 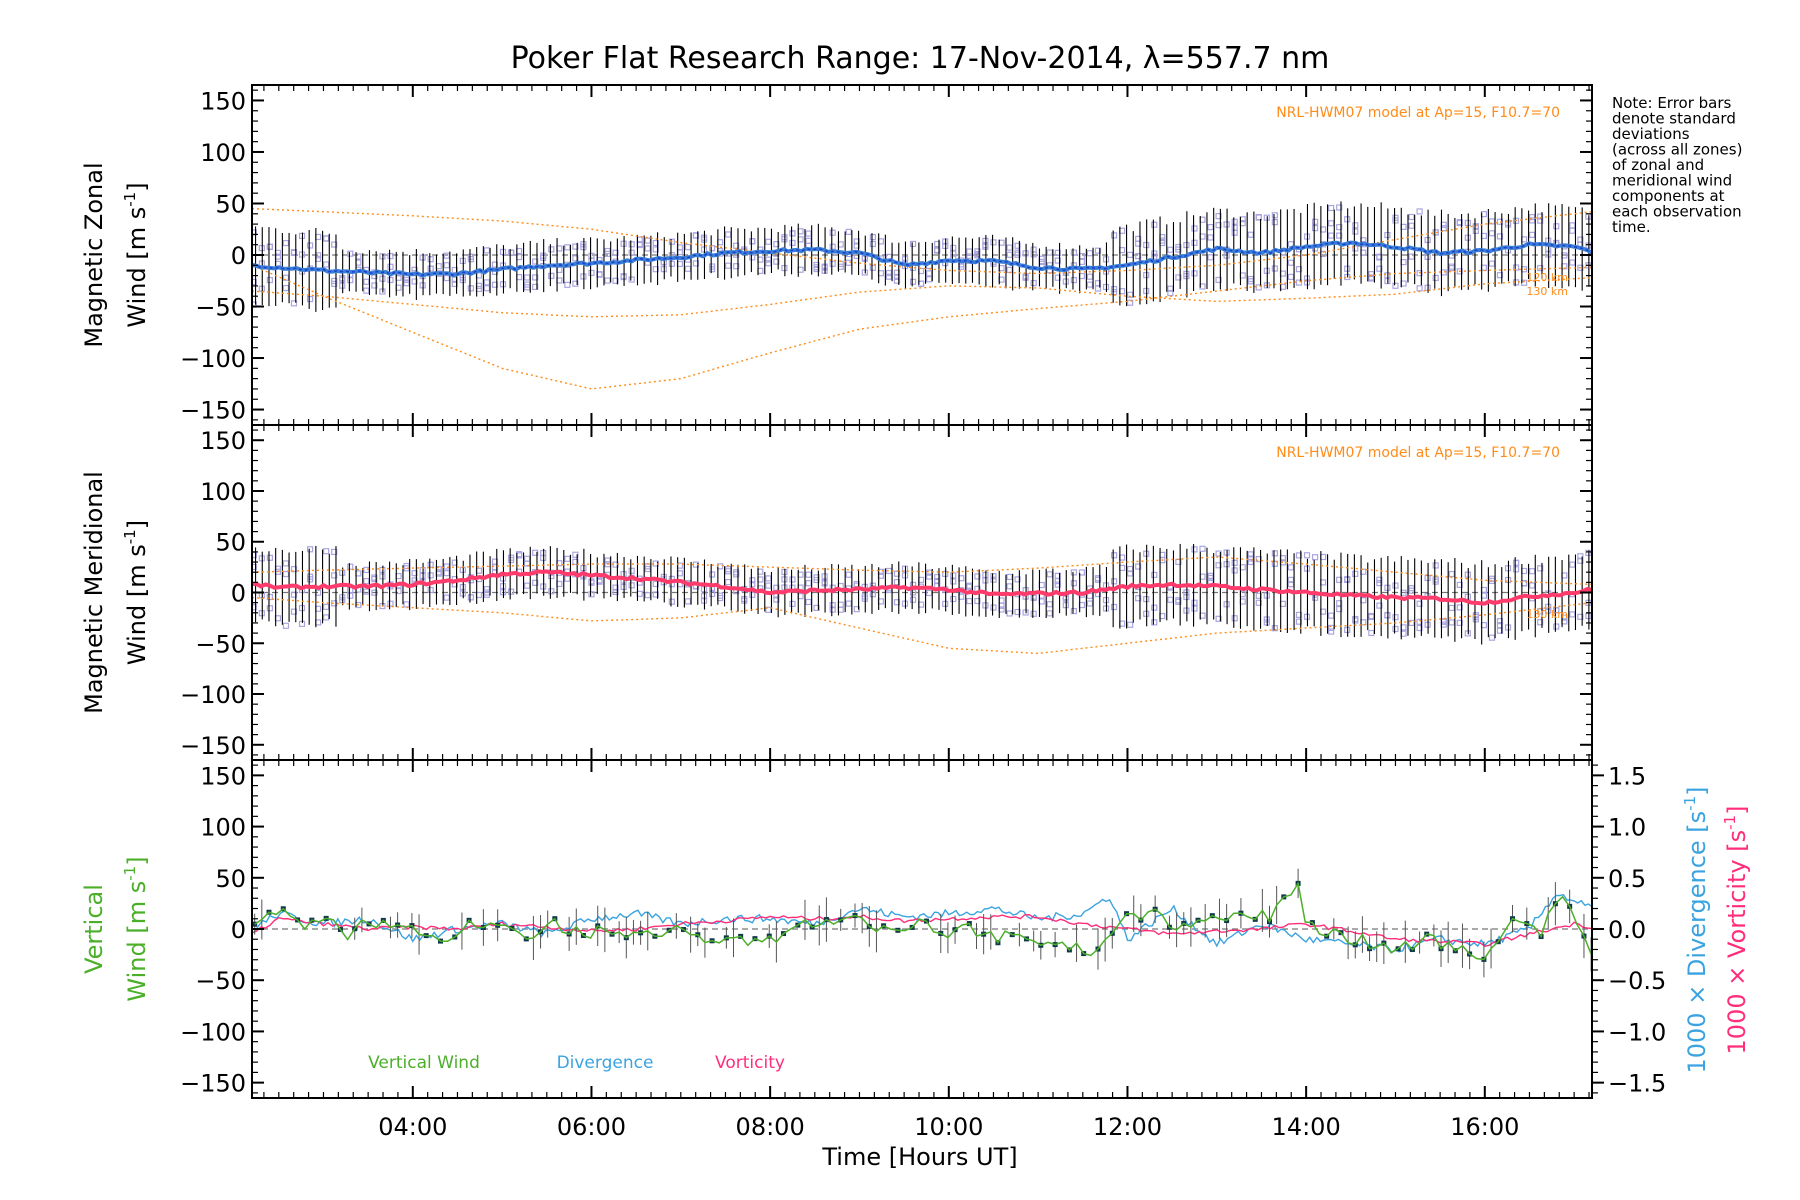 What do you see at coordinates (1658, 165) in the screenshot?
I see `note-line: of zonal and` at bounding box center [1658, 165].